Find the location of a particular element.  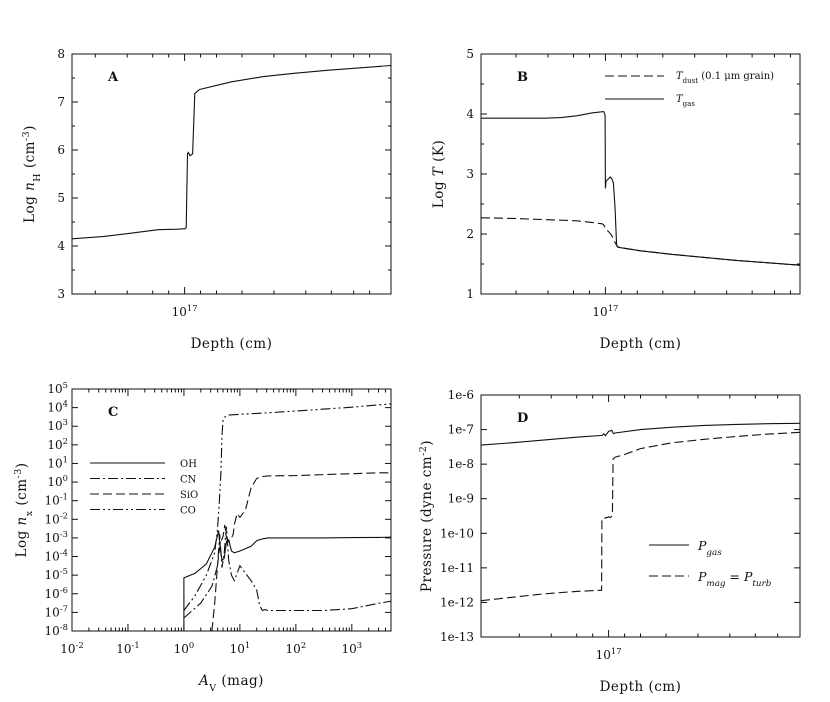

y-tick-label-b-1-part-0: 2 is located at coordinates (470, 234).